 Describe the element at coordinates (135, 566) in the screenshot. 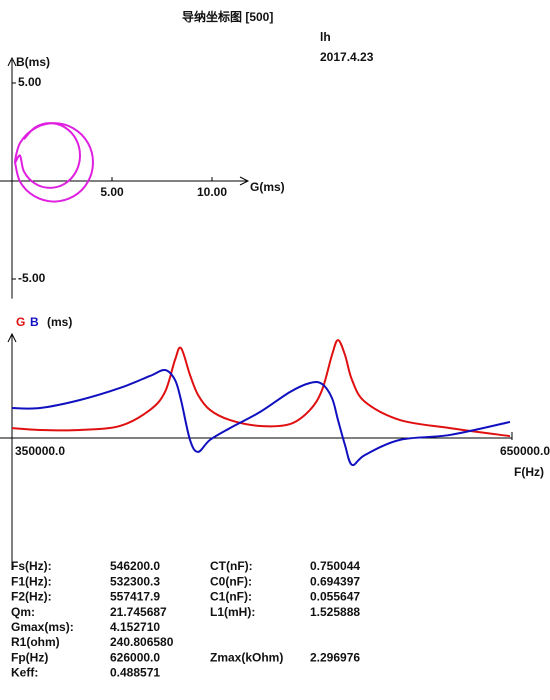

I see `param-value: 546200.0` at that location.